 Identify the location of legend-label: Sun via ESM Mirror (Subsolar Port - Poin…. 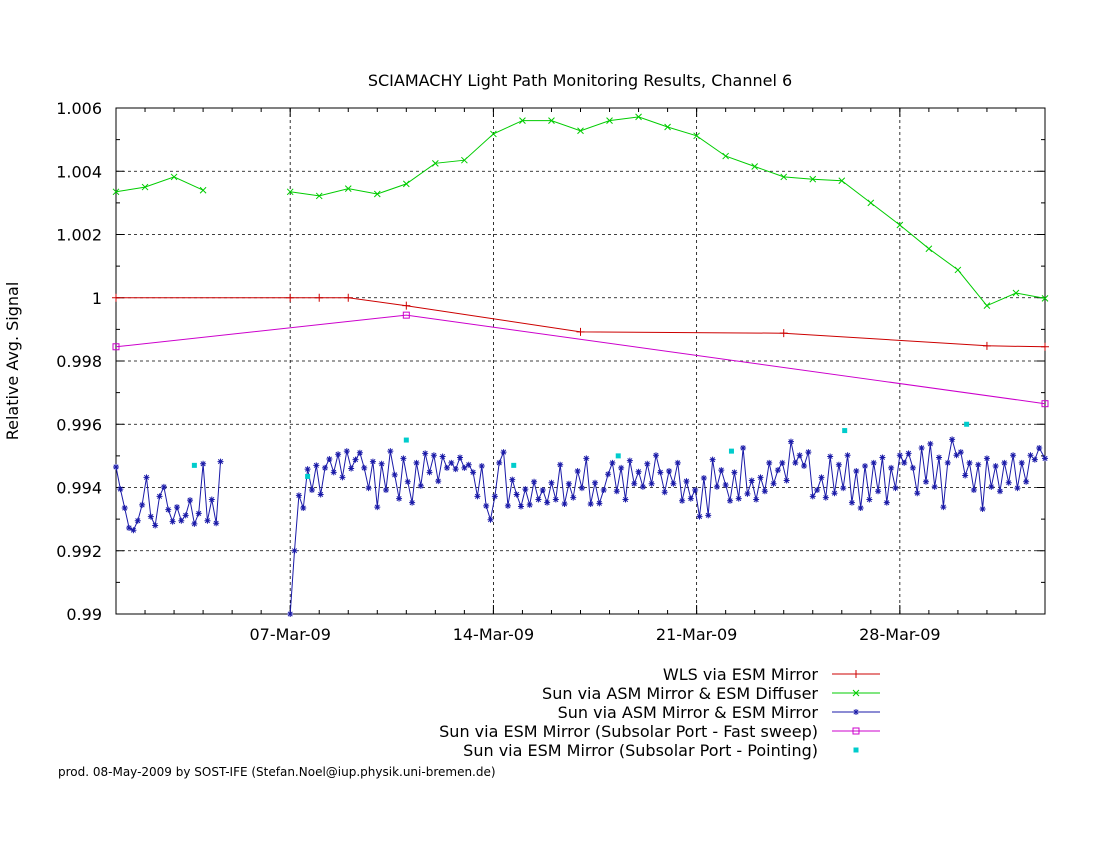
(640, 750).